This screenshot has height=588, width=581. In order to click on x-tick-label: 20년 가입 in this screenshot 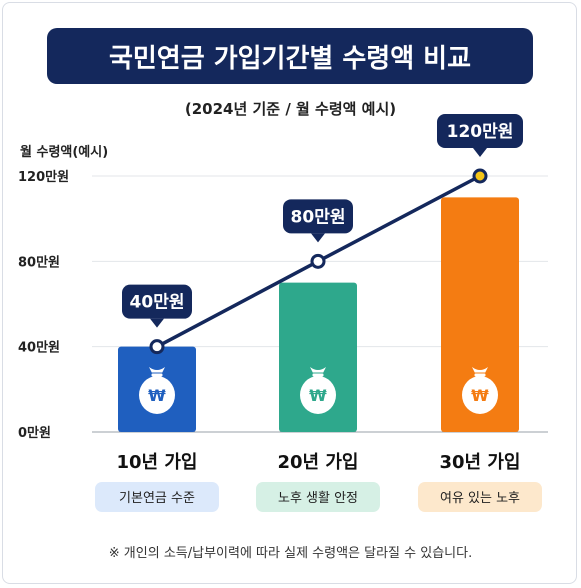, I will do `click(318, 462)`.